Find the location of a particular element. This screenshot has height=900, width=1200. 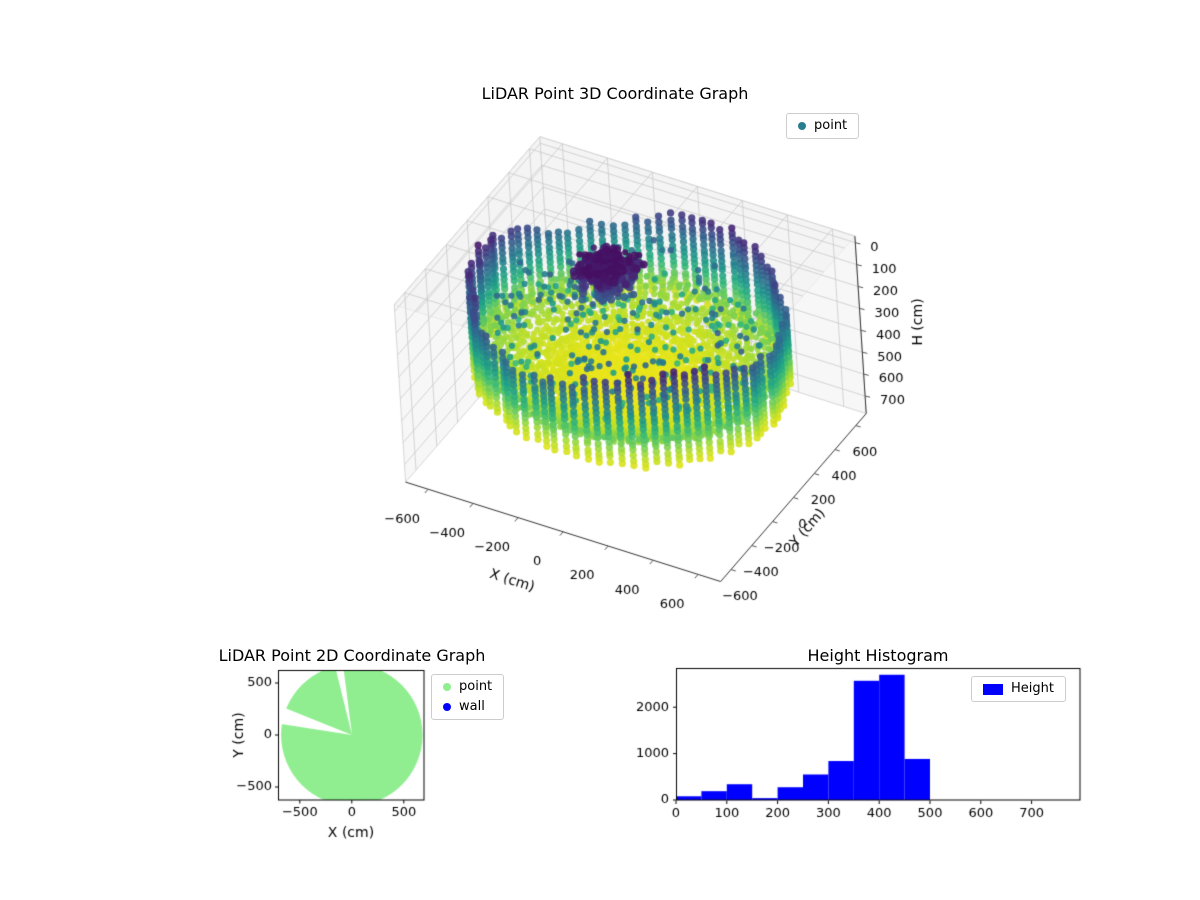

histogram-legend: Height is located at coordinates (1018, 689).